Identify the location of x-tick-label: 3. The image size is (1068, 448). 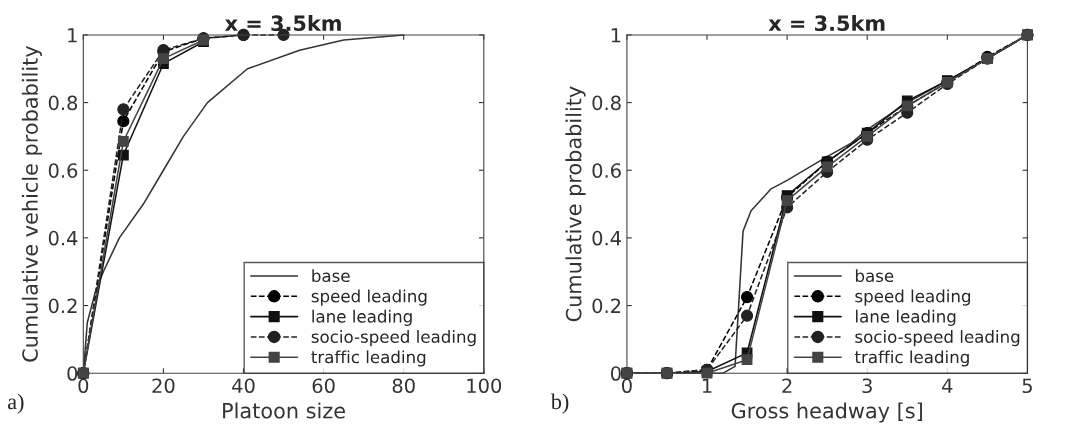
(867, 386).